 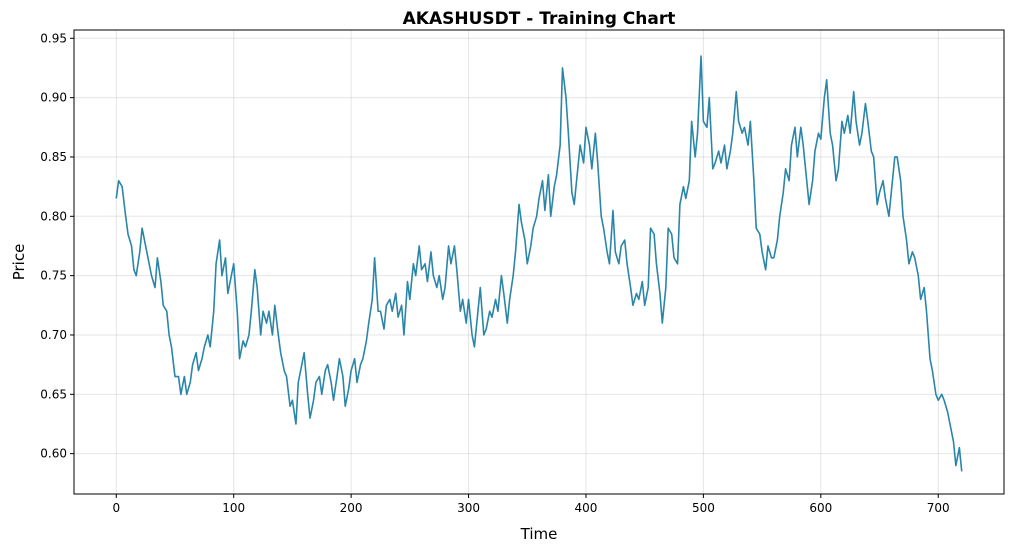 What do you see at coordinates (586, 508) in the screenshot?
I see `x-tick-label: 400` at bounding box center [586, 508].